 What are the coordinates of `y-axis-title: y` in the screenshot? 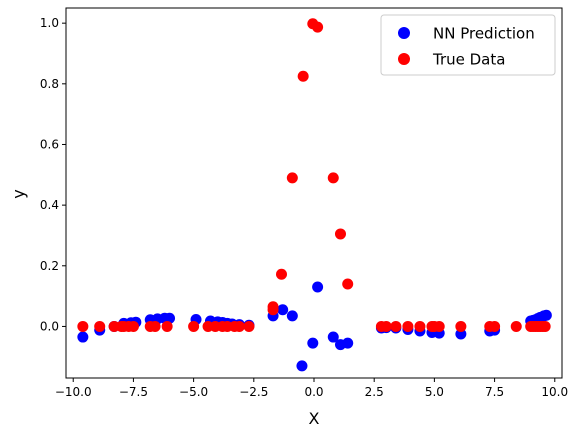 It's located at (18, 193).